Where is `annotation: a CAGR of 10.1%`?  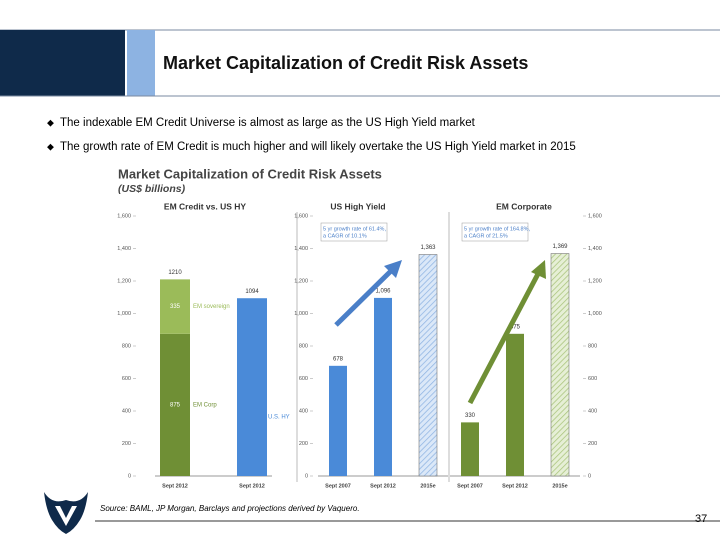
annotation: a CAGR of 10.1% is located at coordinates (345, 236).